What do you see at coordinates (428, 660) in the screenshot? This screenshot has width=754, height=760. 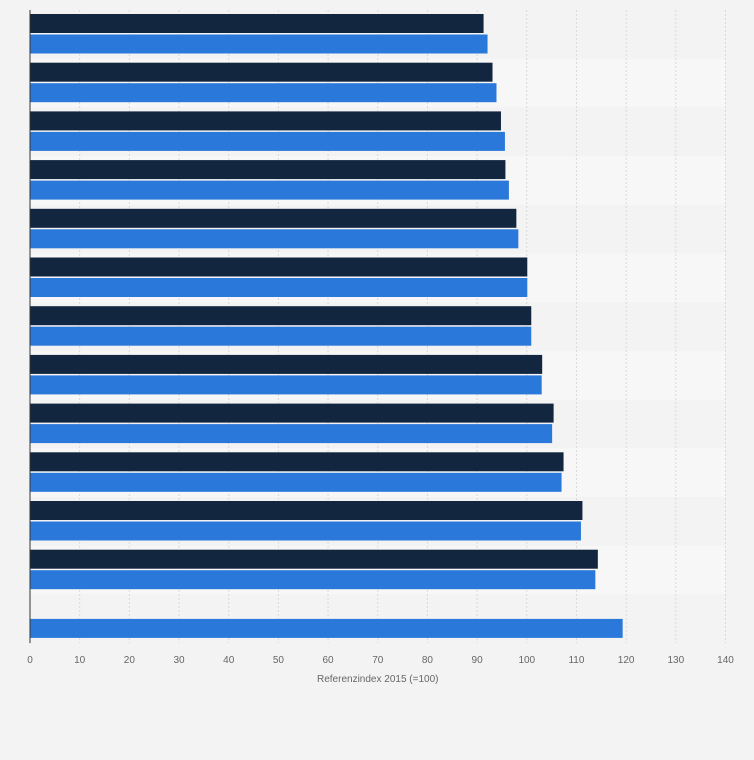 I see `x-tick-label: 80` at bounding box center [428, 660].